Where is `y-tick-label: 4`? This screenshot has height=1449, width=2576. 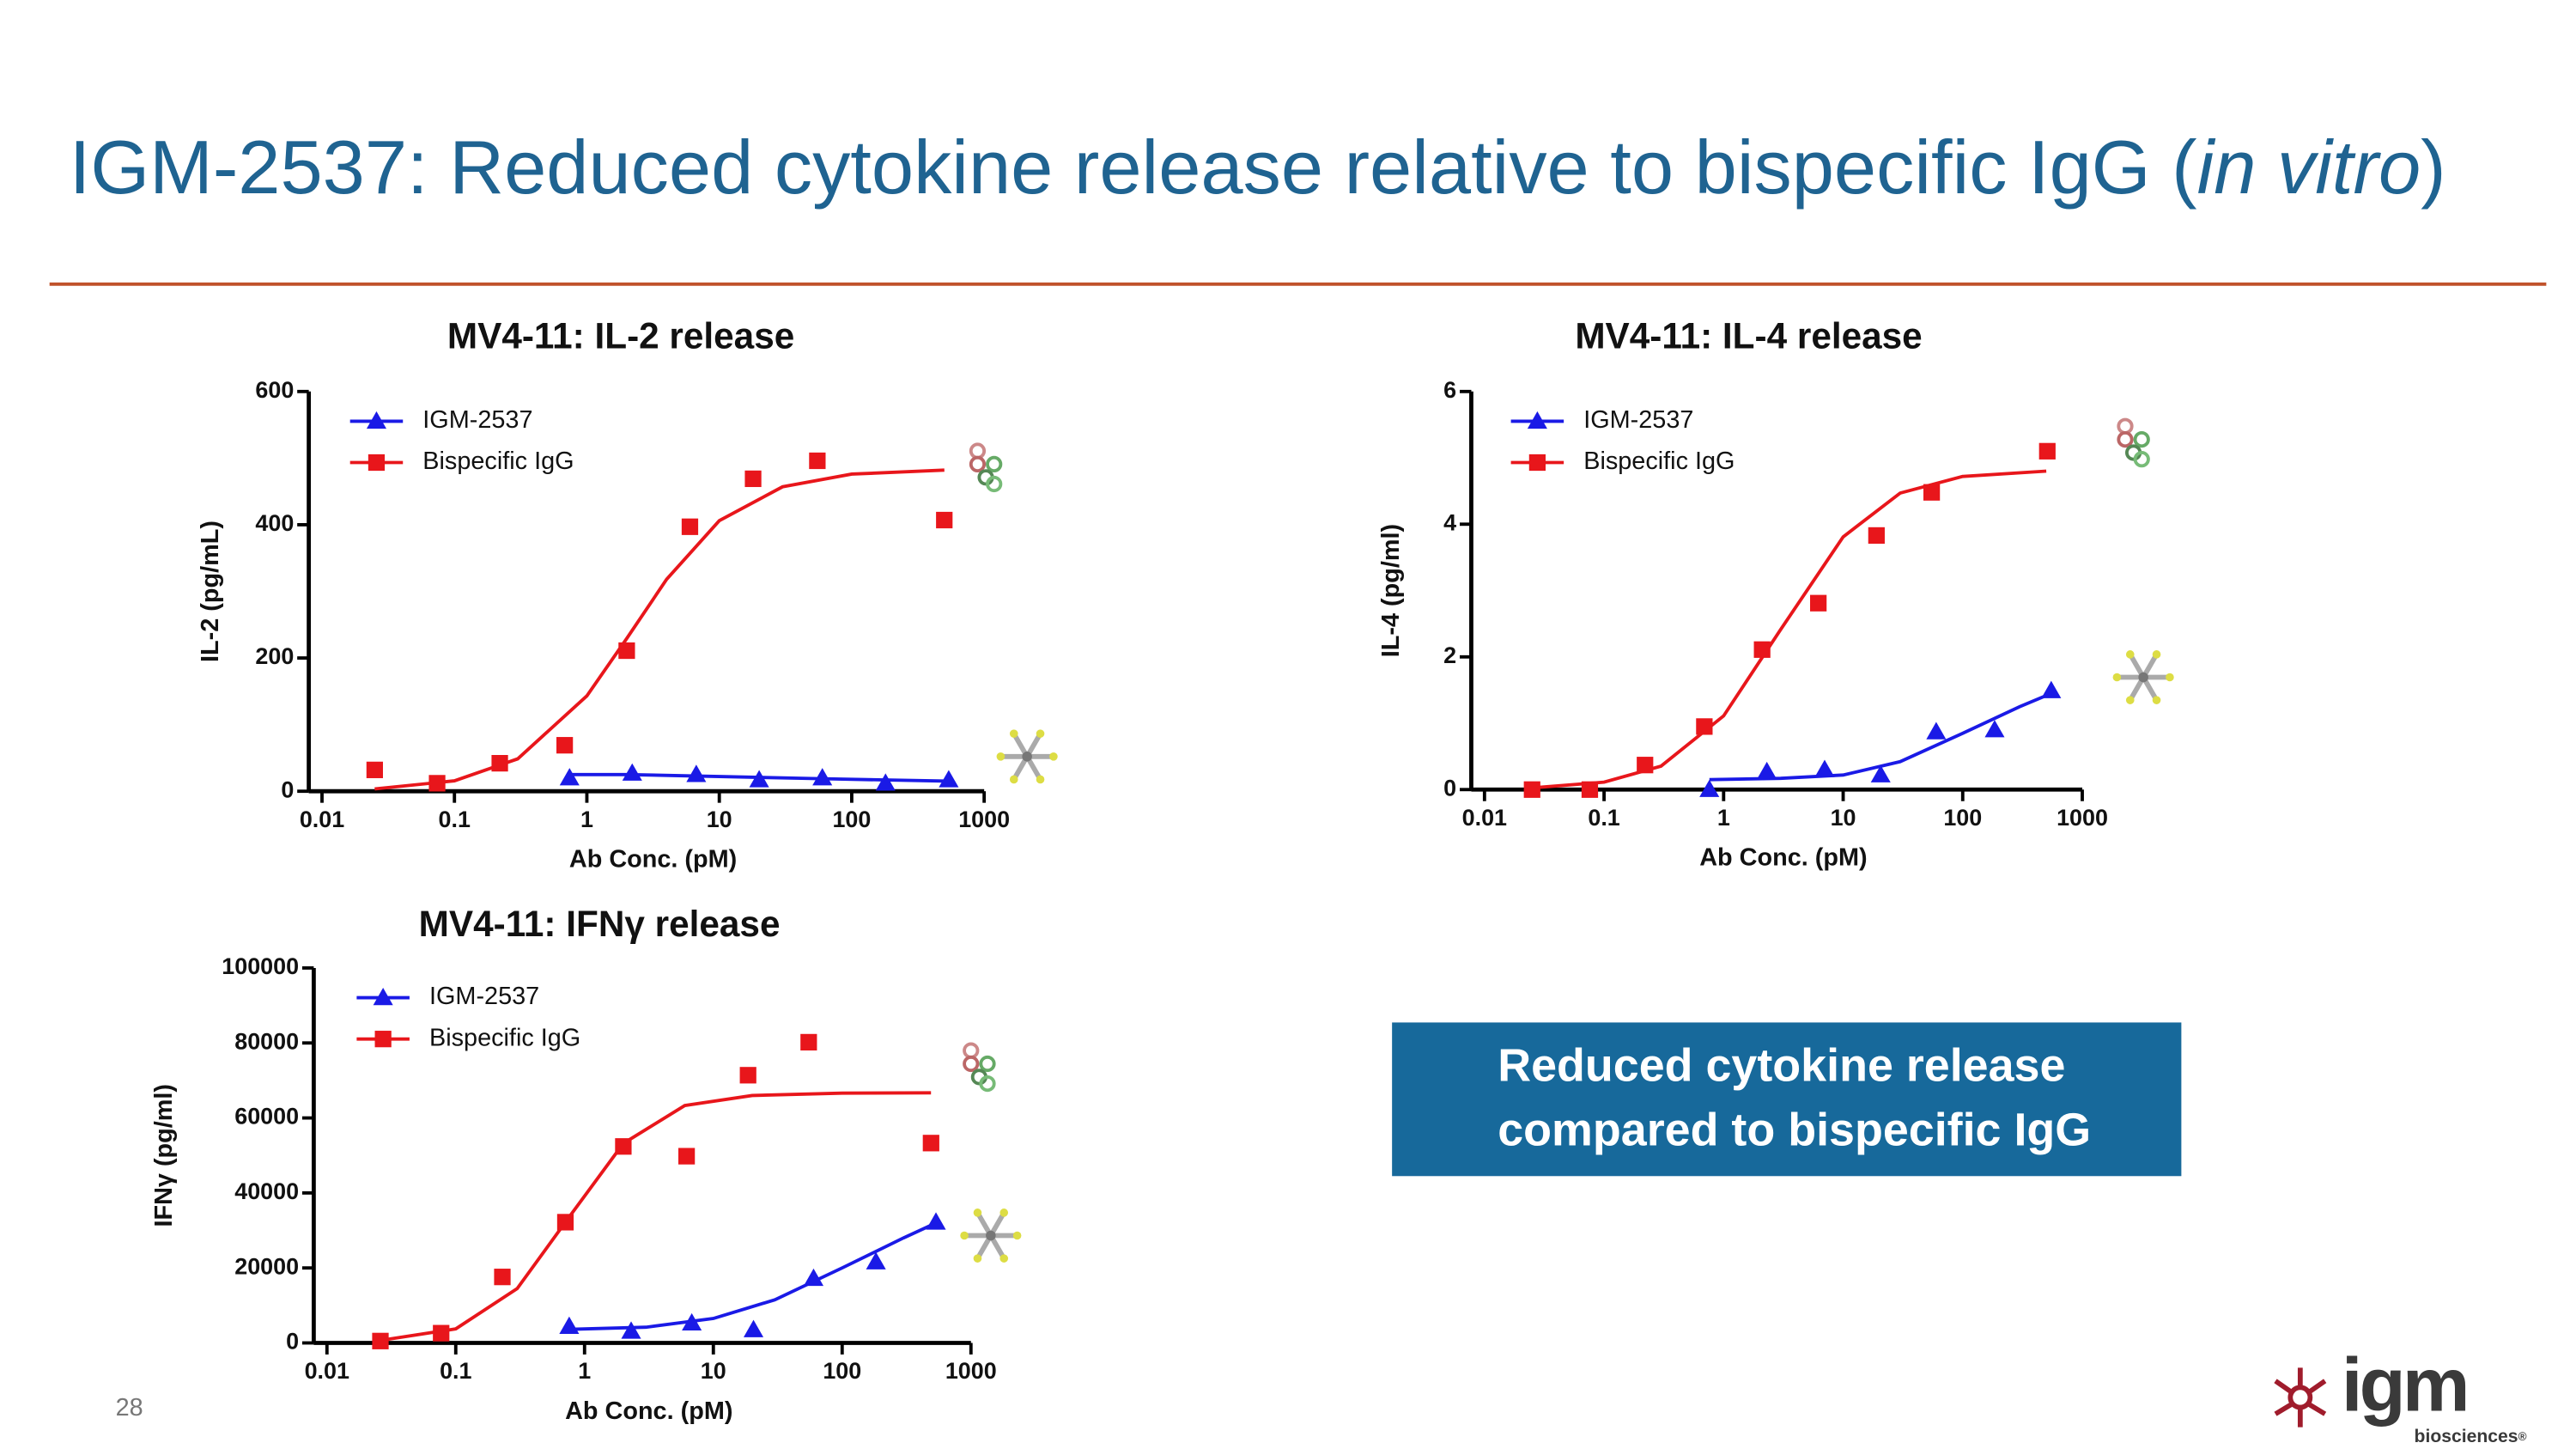 y-tick-label: 4 is located at coordinates (1449, 522).